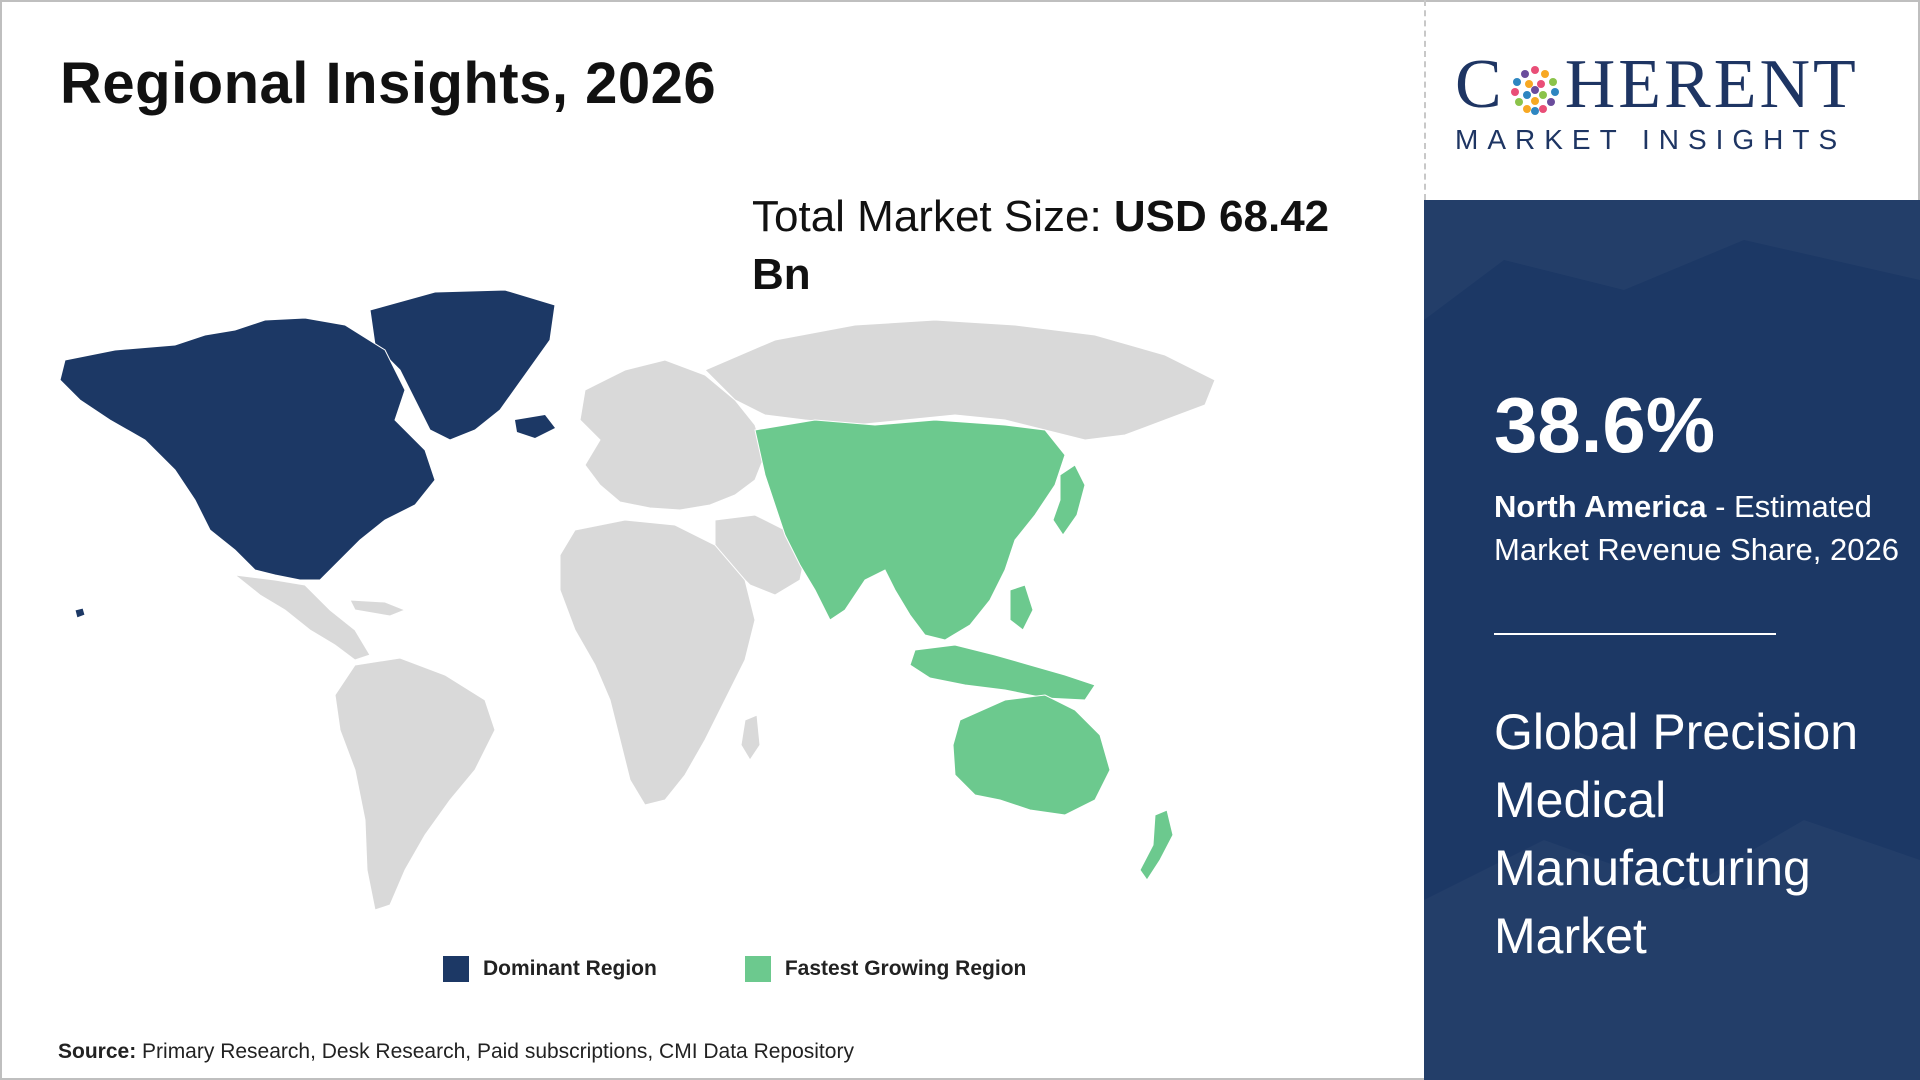 The image size is (1920, 1080). I want to click on legend-swatch-fastest, so click(757, 969).